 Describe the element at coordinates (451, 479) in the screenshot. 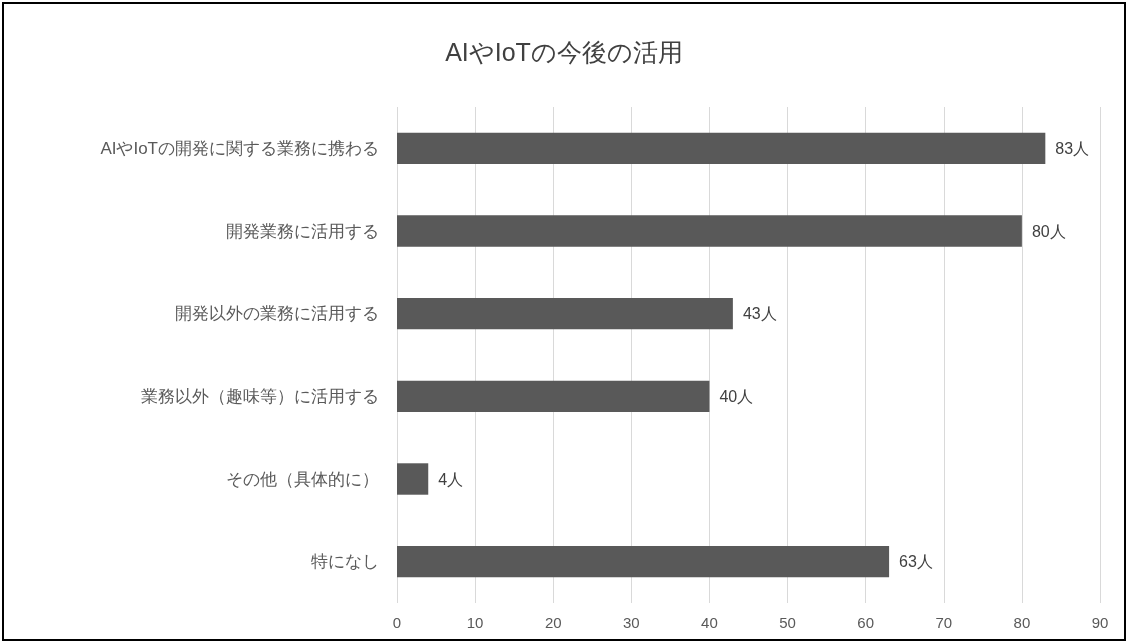

I see `data-label: 4人` at that location.